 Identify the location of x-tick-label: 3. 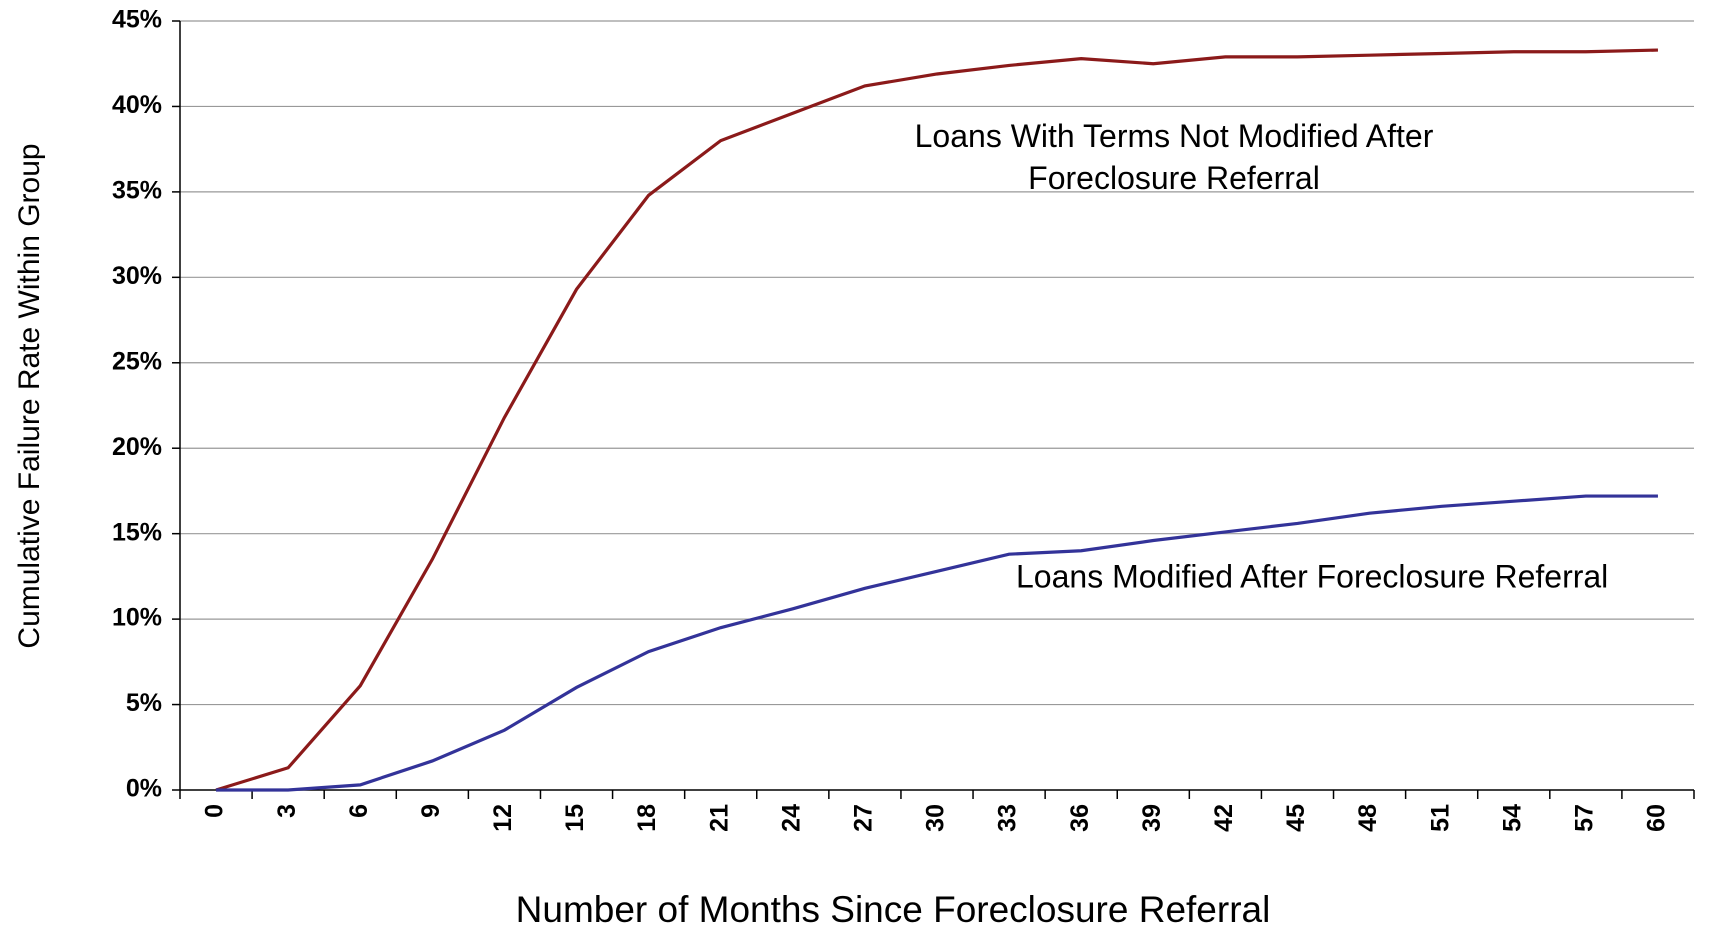
(287, 811).